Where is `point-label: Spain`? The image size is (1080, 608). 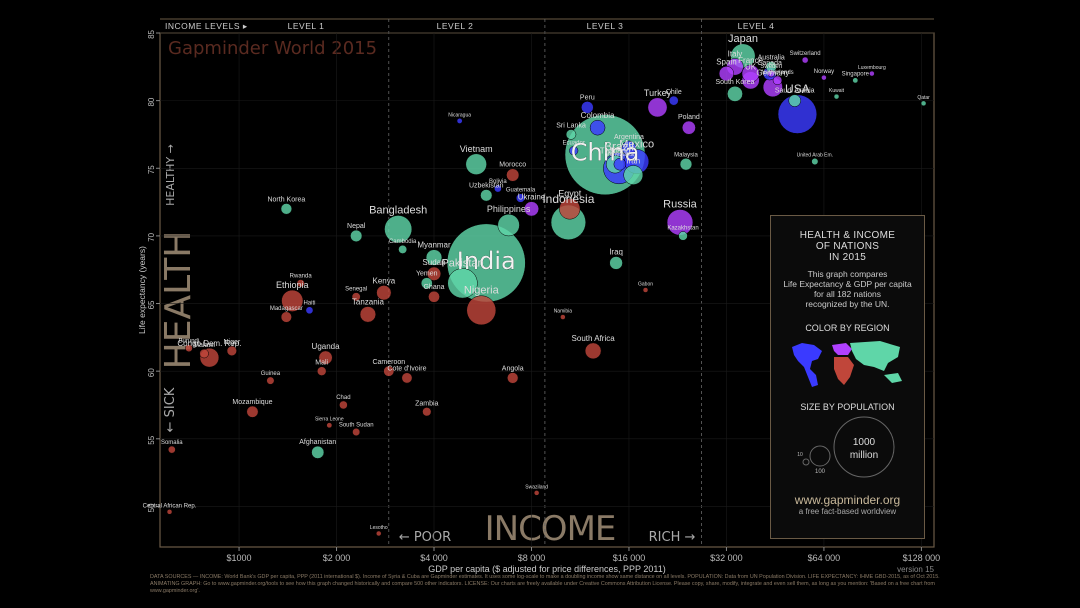 point-label: Spain is located at coordinates (726, 61).